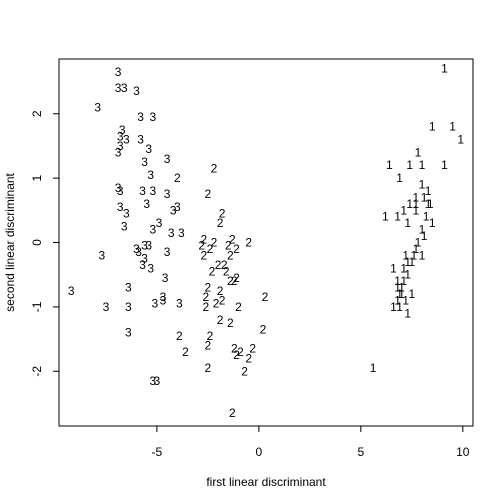  What do you see at coordinates (311, 442) in the screenshot?
I see `x-axis: -5 0 5 10` at bounding box center [311, 442].